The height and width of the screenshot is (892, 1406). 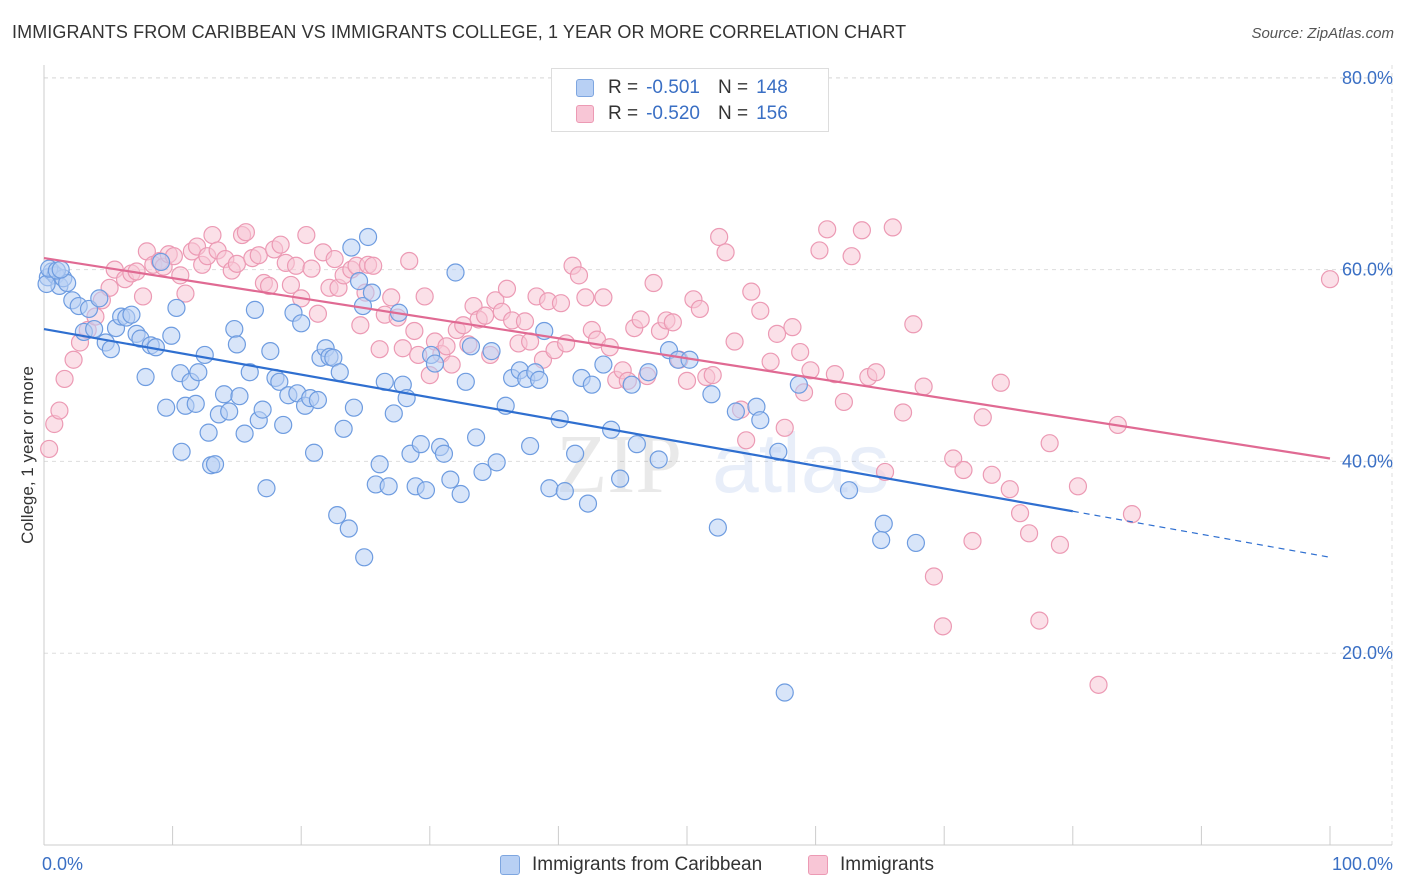 What do you see at coordinates (733, 113) in the screenshot?
I see `n-label: N =` at bounding box center [733, 113].